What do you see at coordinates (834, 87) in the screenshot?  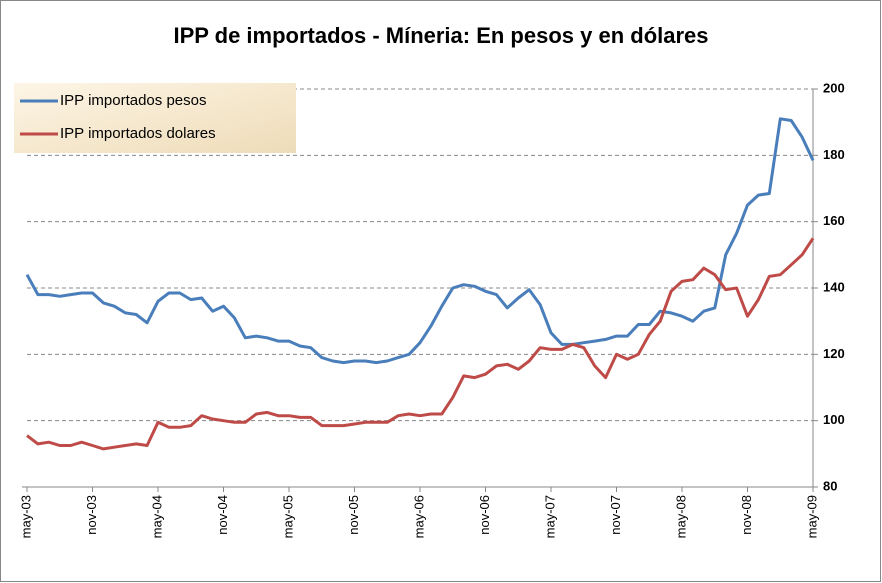 I see `y-tick-label: 200` at bounding box center [834, 87].